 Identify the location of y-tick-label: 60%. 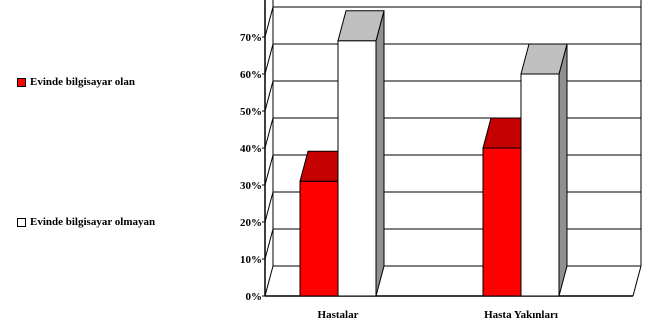
(251, 75).